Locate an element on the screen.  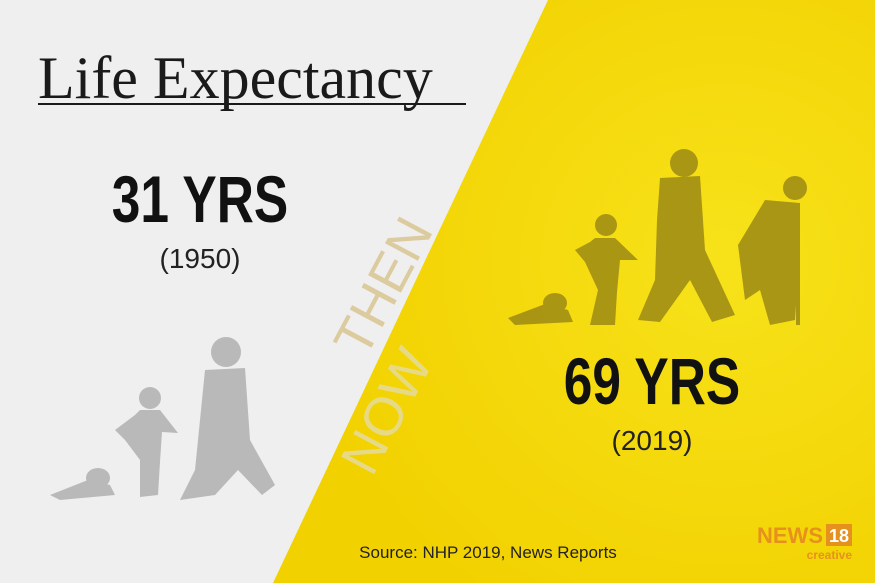
logo: NEWS 18 creative is located at coordinates (804, 542).